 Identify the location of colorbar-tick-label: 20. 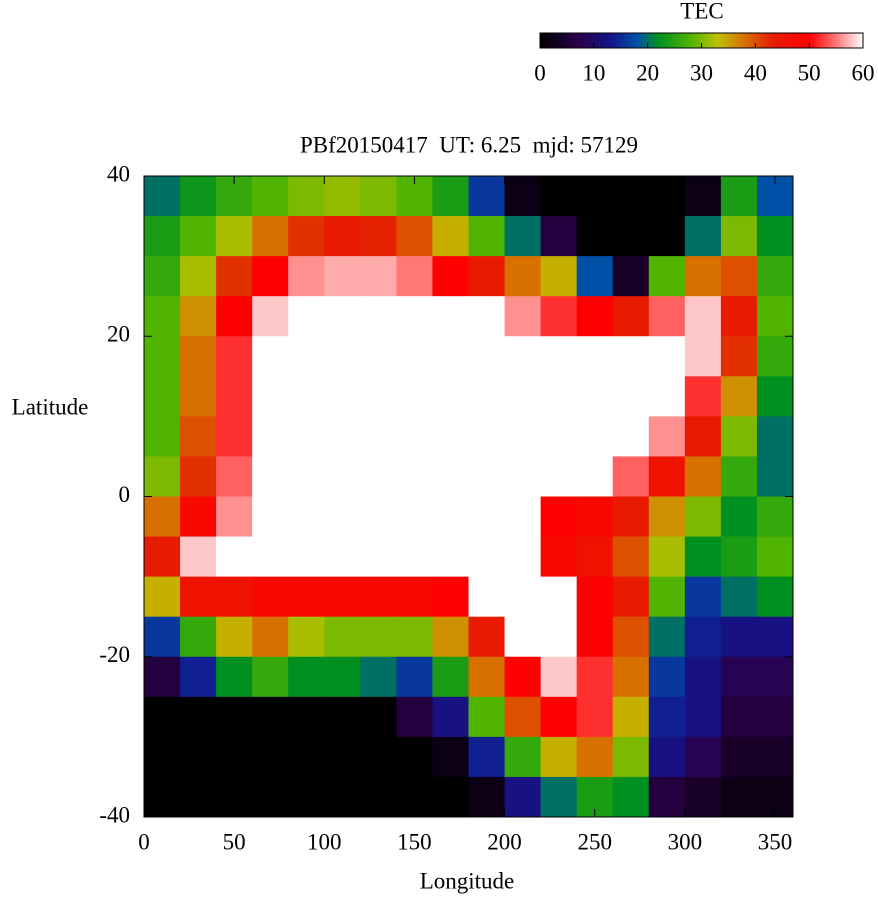
(647, 72).